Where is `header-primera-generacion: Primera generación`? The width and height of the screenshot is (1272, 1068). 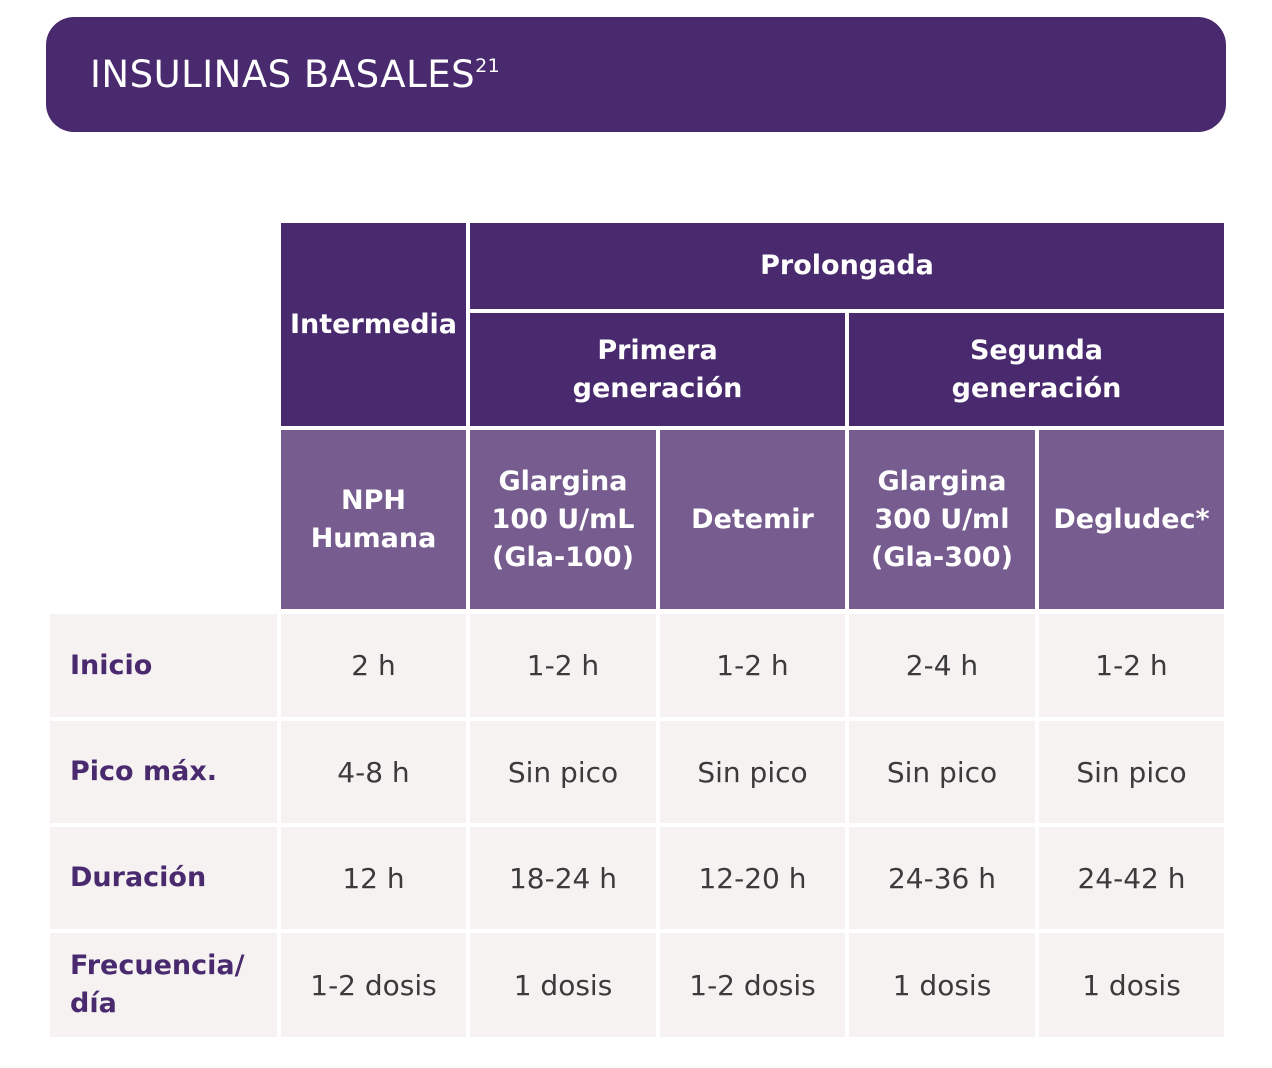 header-primera-generacion: Primera generación is located at coordinates (657, 369).